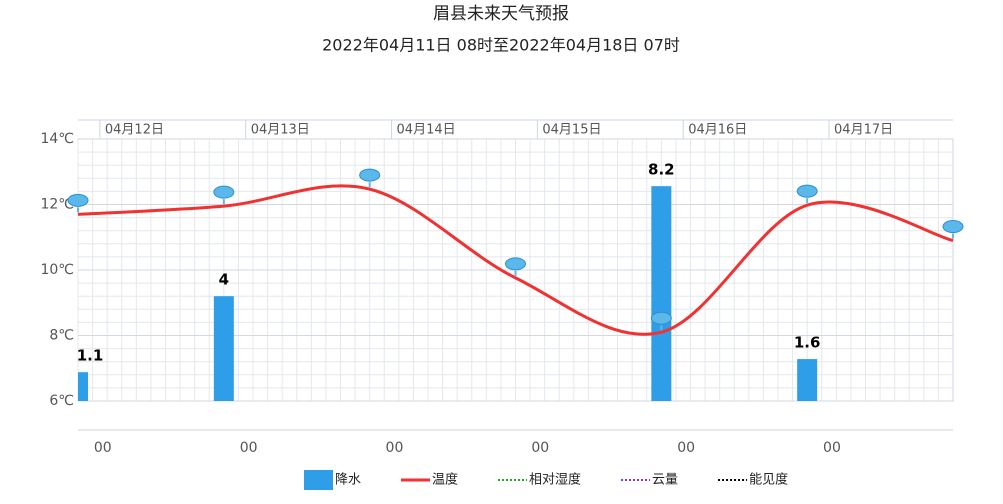  I want to click on y-tick-label: 10℃, so click(57, 270).